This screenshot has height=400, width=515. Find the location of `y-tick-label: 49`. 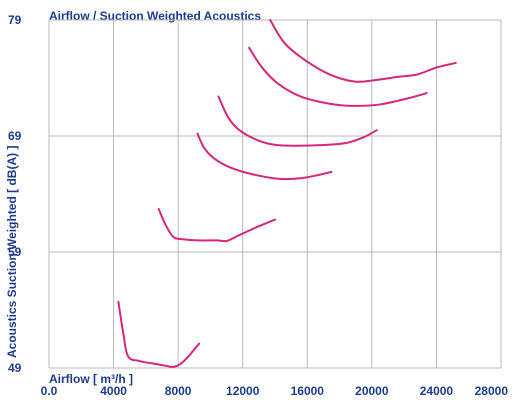

y-tick-label: 49 is located at coordinates (15, 368).